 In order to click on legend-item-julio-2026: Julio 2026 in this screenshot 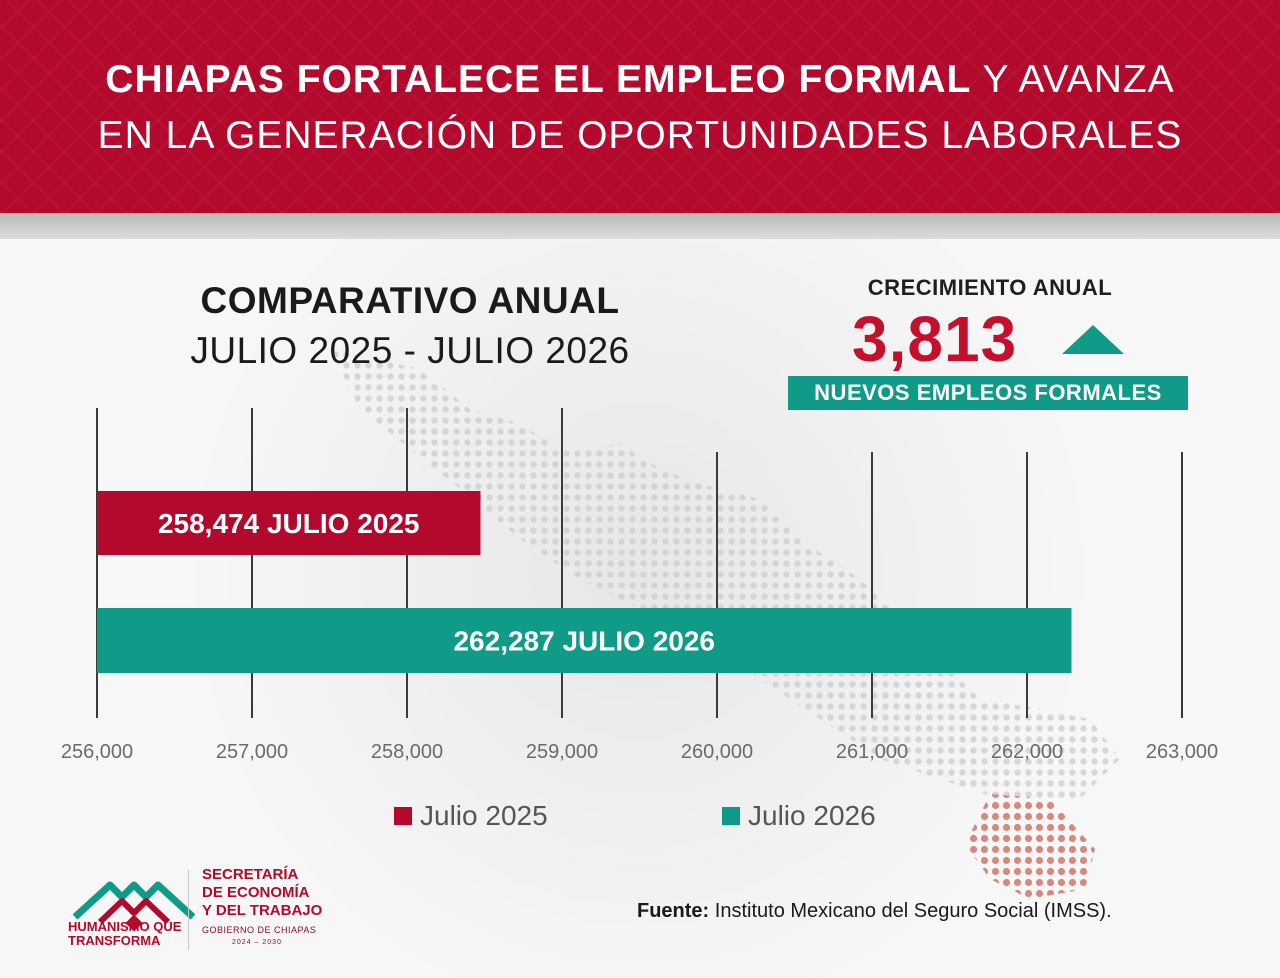, I will do `click(799, 816)`.